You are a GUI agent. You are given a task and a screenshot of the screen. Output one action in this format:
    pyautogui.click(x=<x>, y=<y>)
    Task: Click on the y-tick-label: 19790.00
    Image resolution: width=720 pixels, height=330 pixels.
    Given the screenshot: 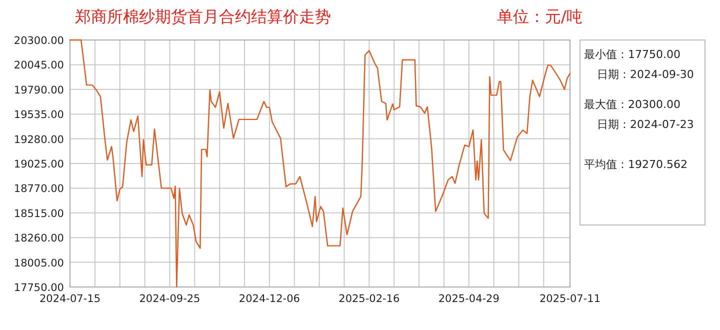 What is the action you would take?
    pyautogui.click(x=39, y=90)
    